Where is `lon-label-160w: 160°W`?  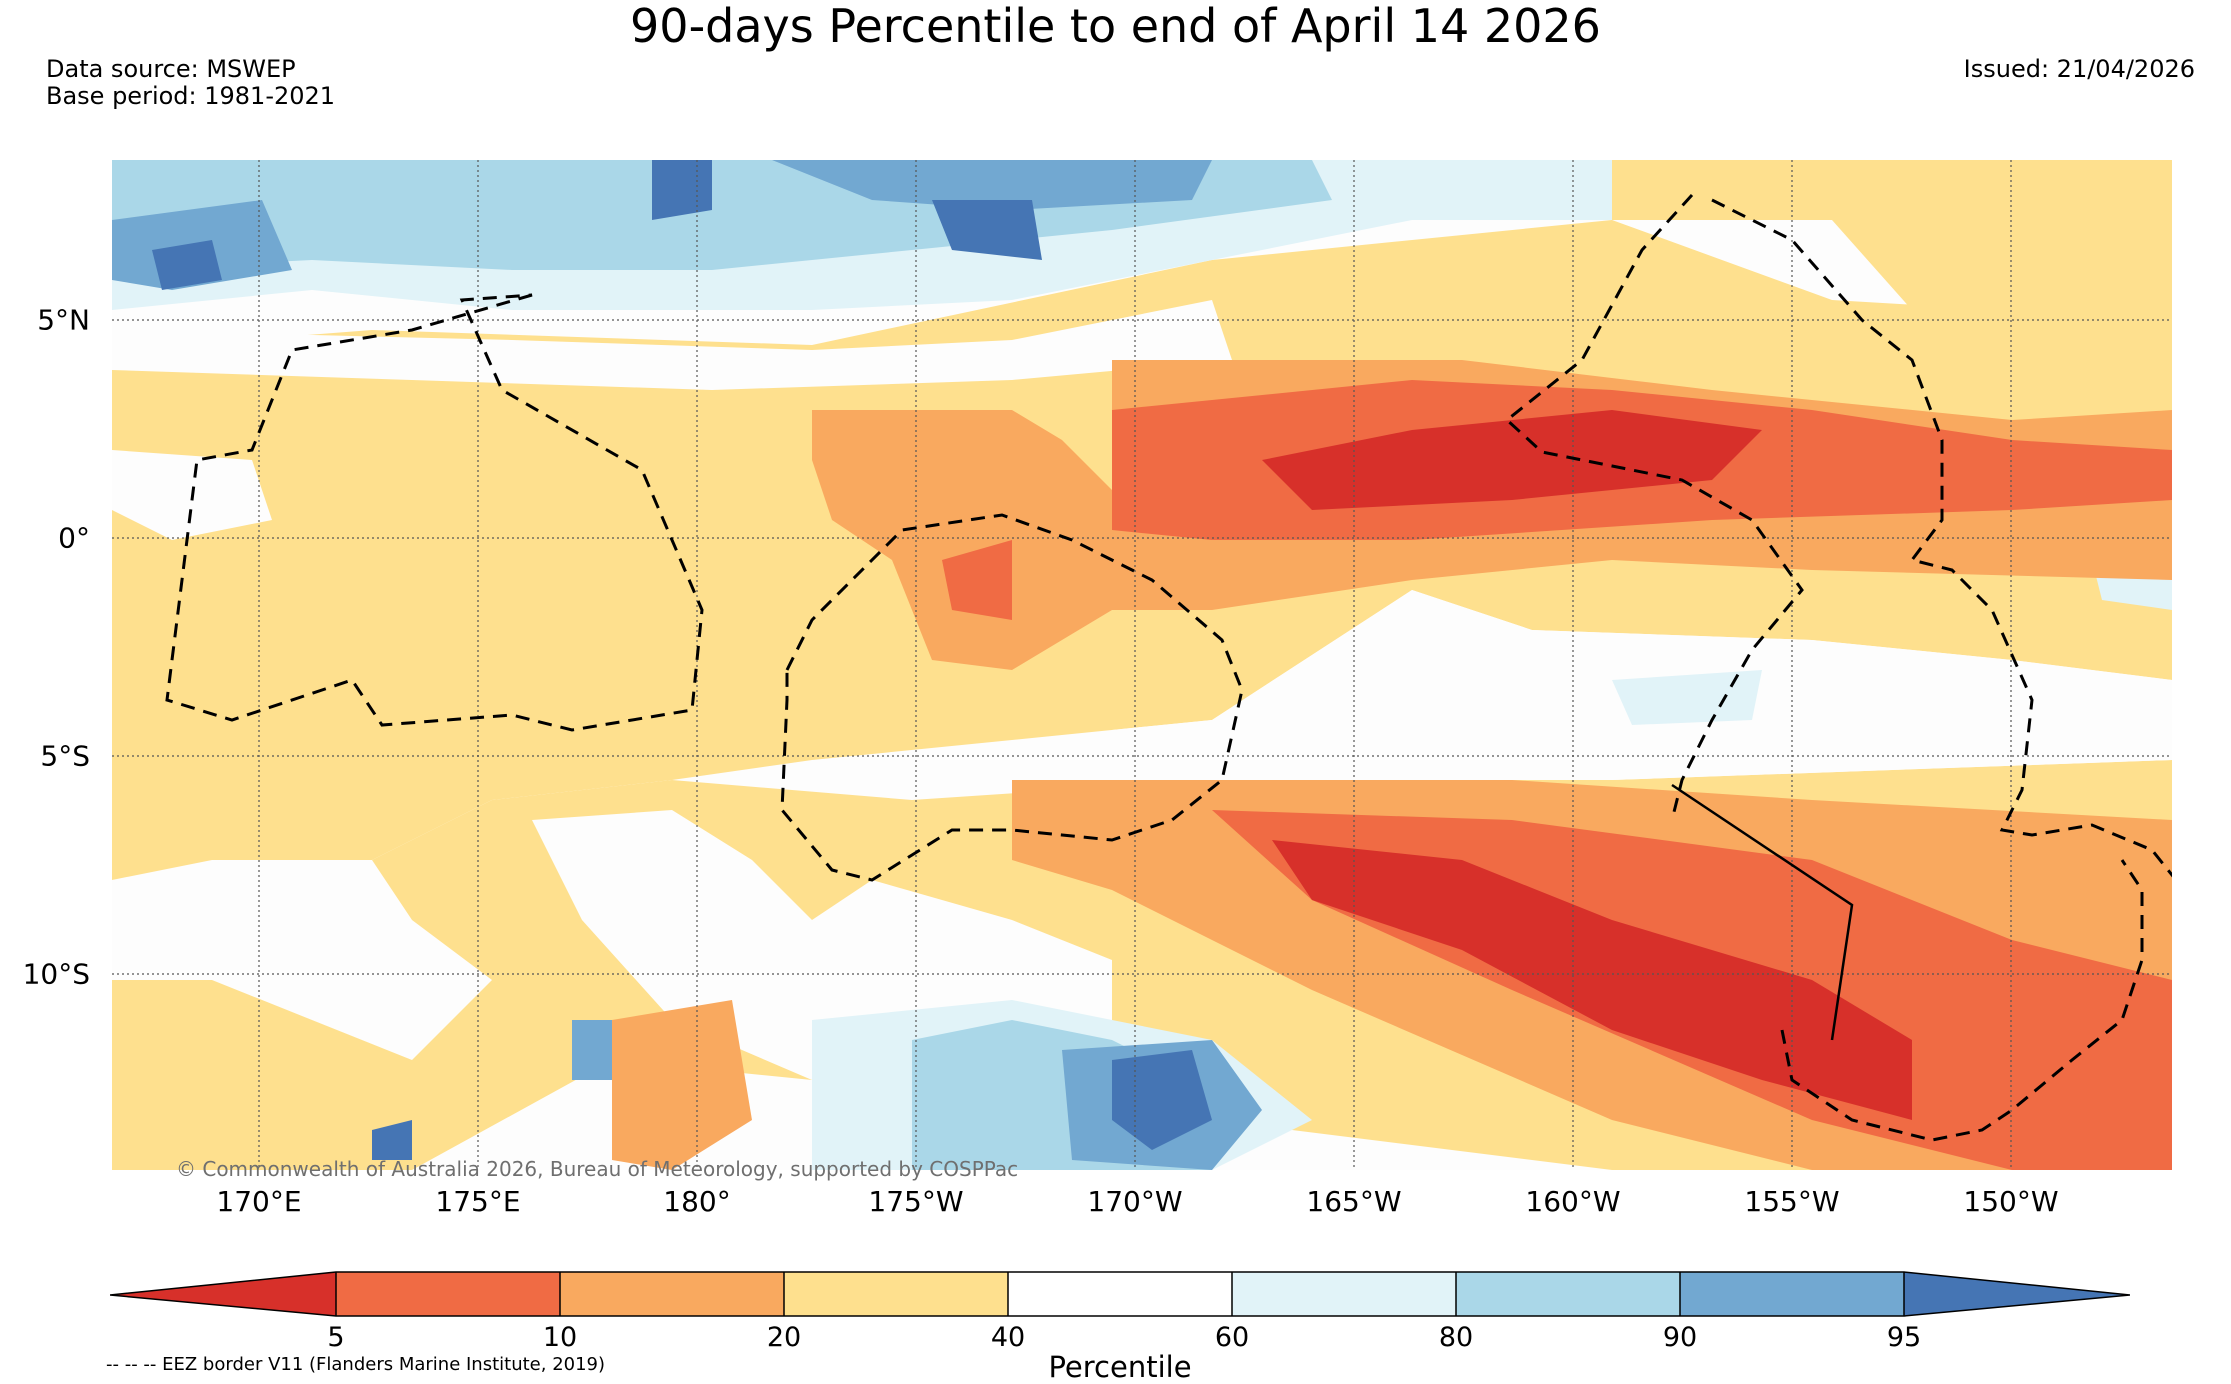 lon-label-160w: 160°W is located at coordinates (1573, 1201).